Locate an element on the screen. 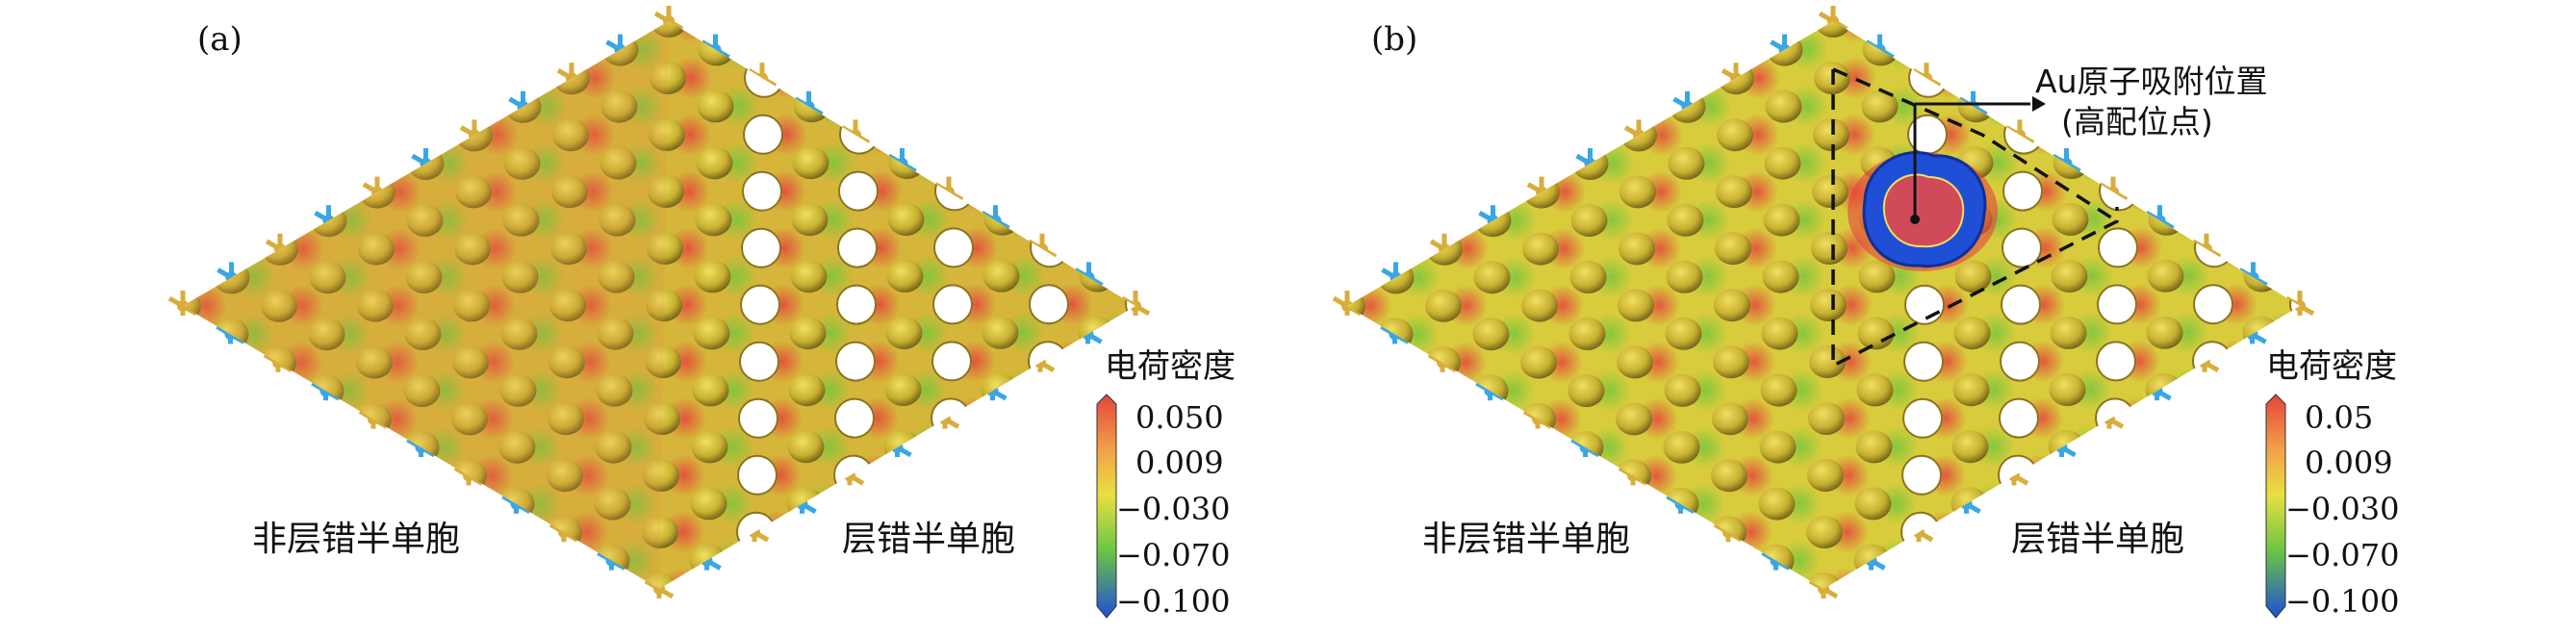  panel-b-colorbar-bar is located at coordinates (2275, 506).